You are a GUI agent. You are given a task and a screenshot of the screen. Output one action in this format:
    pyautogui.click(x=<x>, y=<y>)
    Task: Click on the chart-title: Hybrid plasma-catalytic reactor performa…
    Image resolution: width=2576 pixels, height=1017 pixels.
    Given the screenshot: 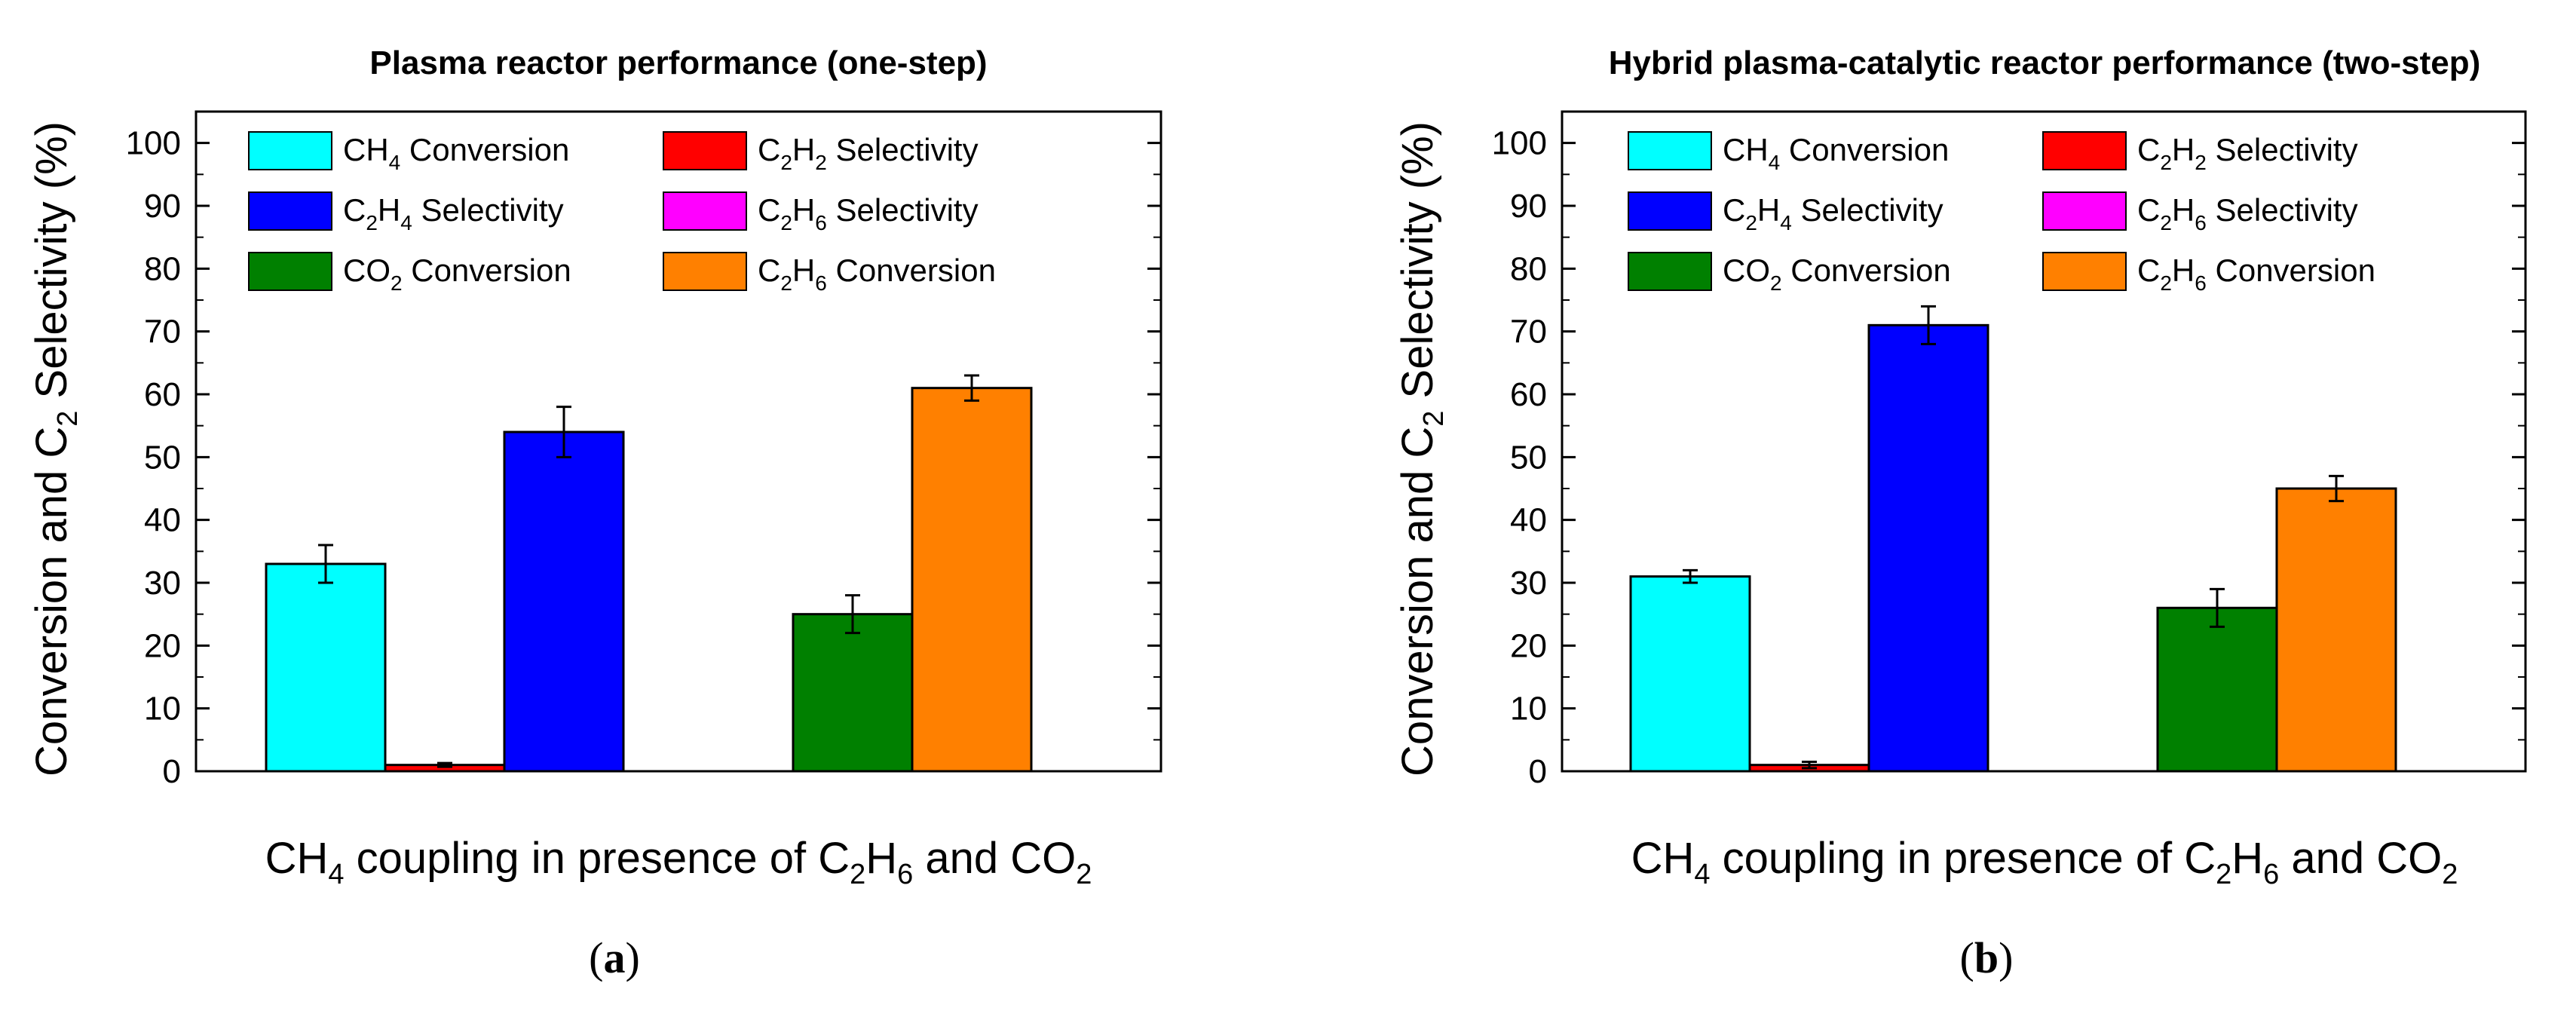 What is the action you would take?
    pyautogui.click(x=2045, y=62)
    